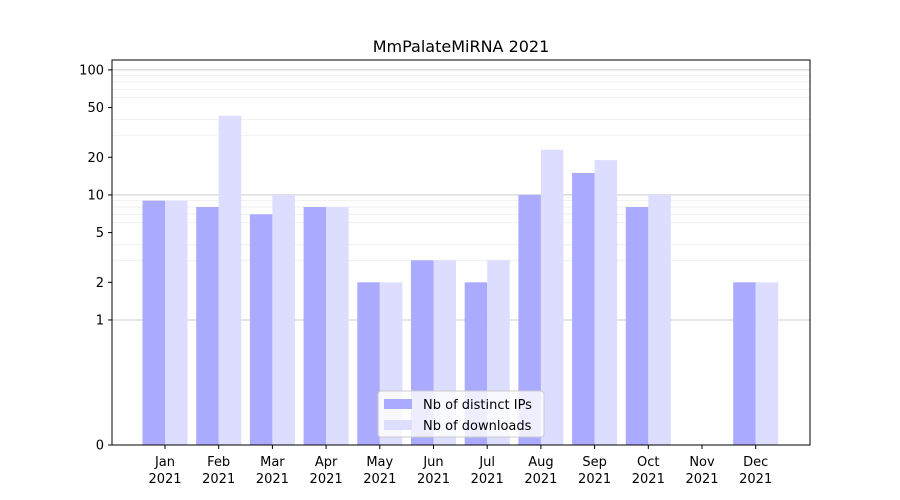  I want to click on y-tick-label: 5, so click(100, 233).